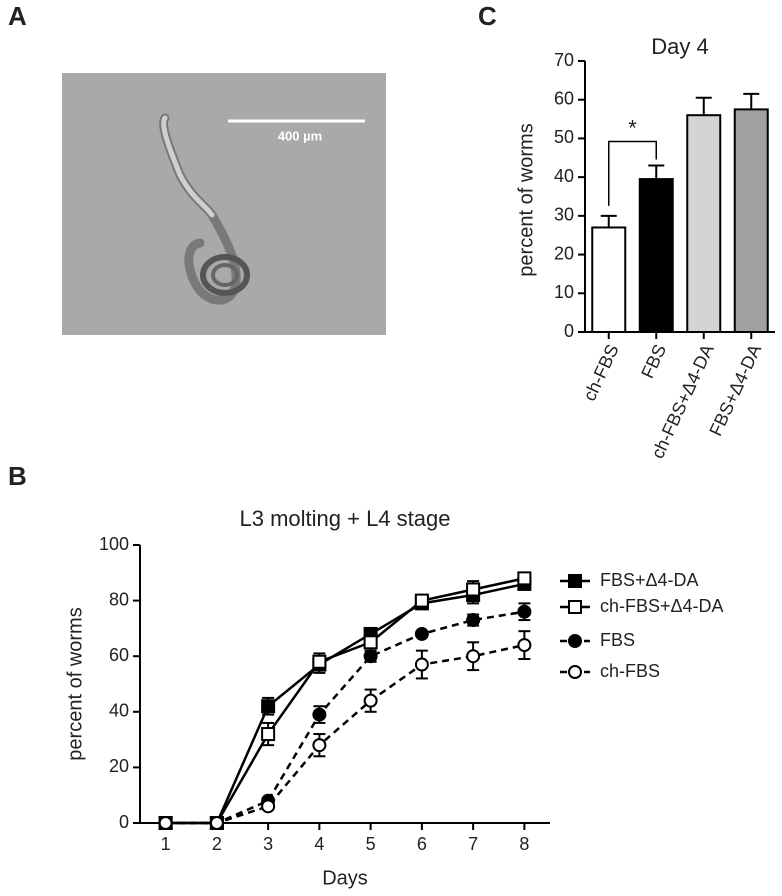 This screenshot has height=896, width=782. I want to click on x-axis-label: Days, so click(345, 878).